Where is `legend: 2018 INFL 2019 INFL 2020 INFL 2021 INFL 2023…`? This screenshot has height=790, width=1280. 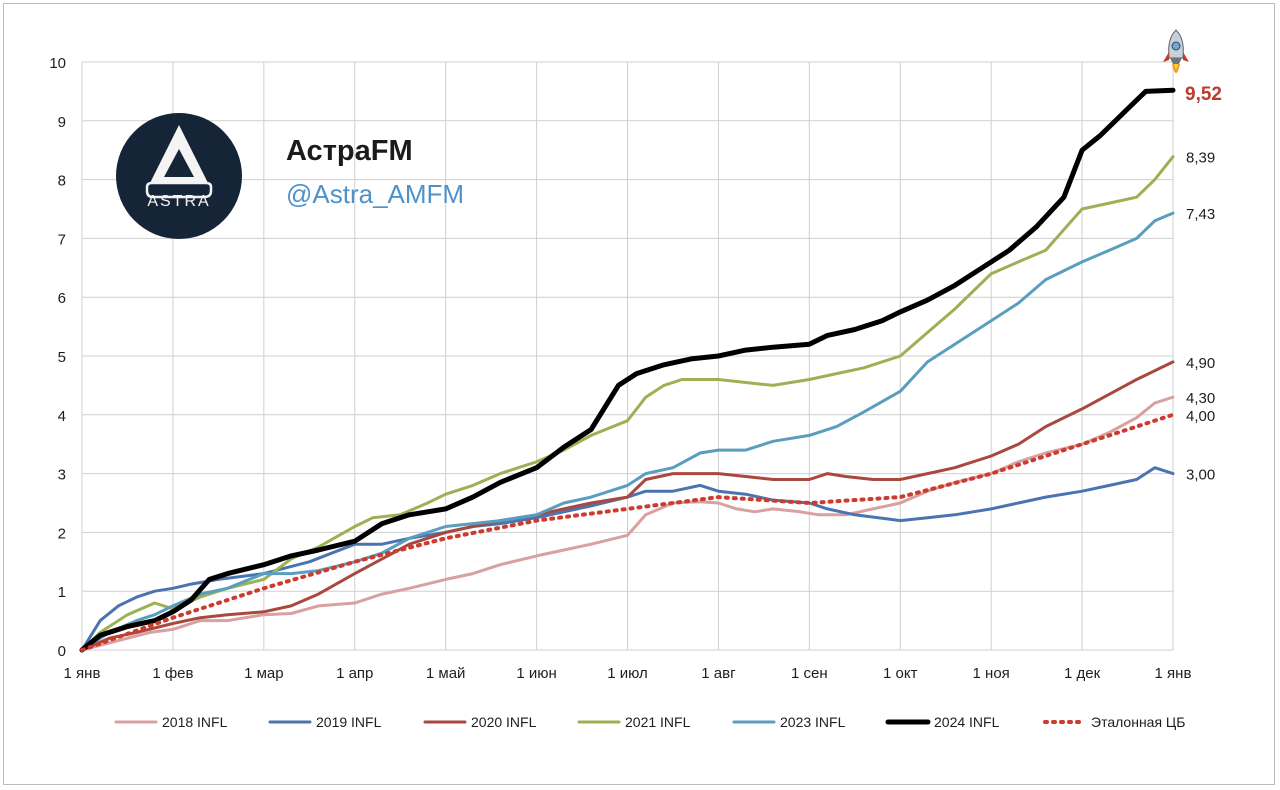 legend: 2018 INFL 2019 INFL 2020 INFL 2021 INFL 2023… is located at coordinates (649, 722).